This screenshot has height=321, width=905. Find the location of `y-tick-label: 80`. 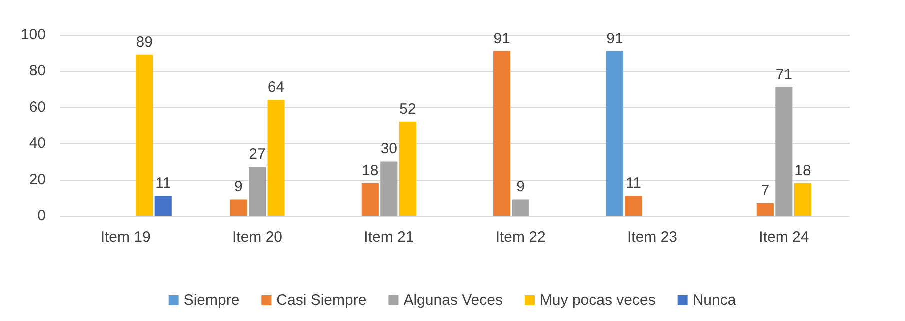

y-tick-label: 80 is located at coordinates (37, 71).